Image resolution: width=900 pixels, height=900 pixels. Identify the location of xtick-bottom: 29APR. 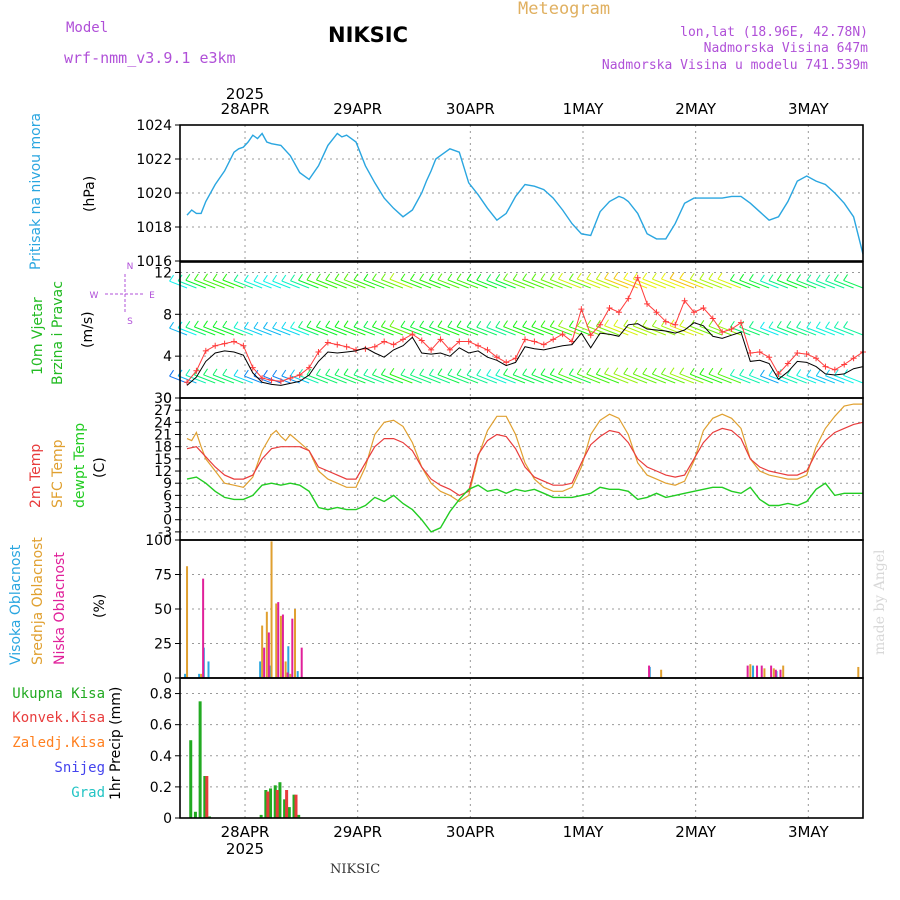
(357, 832).